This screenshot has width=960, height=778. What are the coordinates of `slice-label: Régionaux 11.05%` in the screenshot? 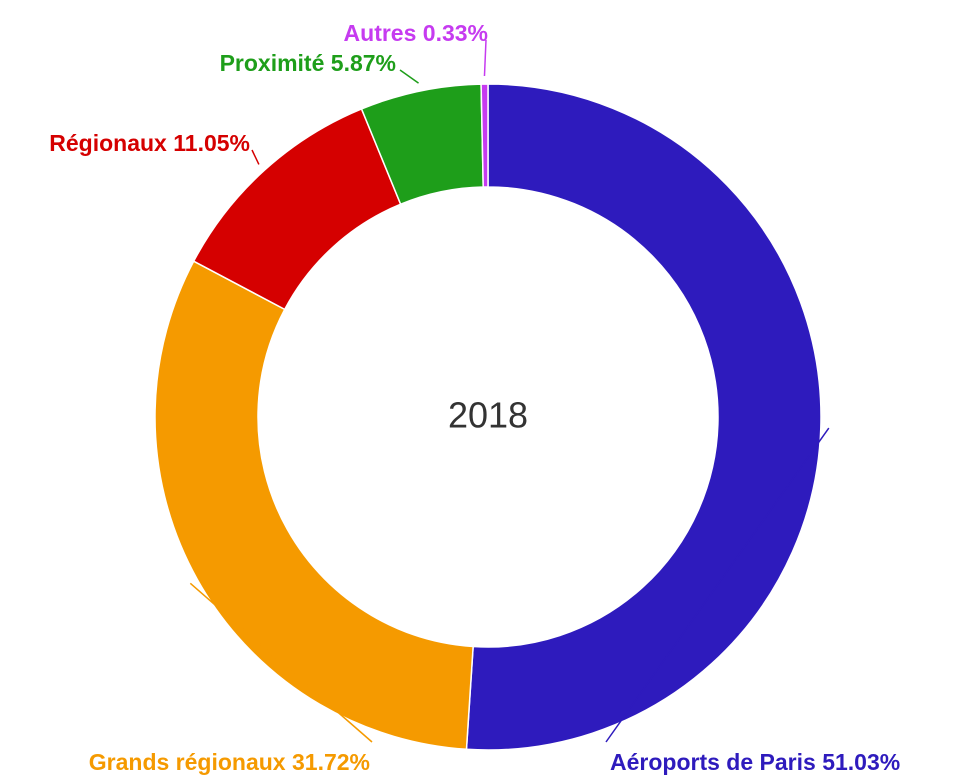 It's located at (149, 143).